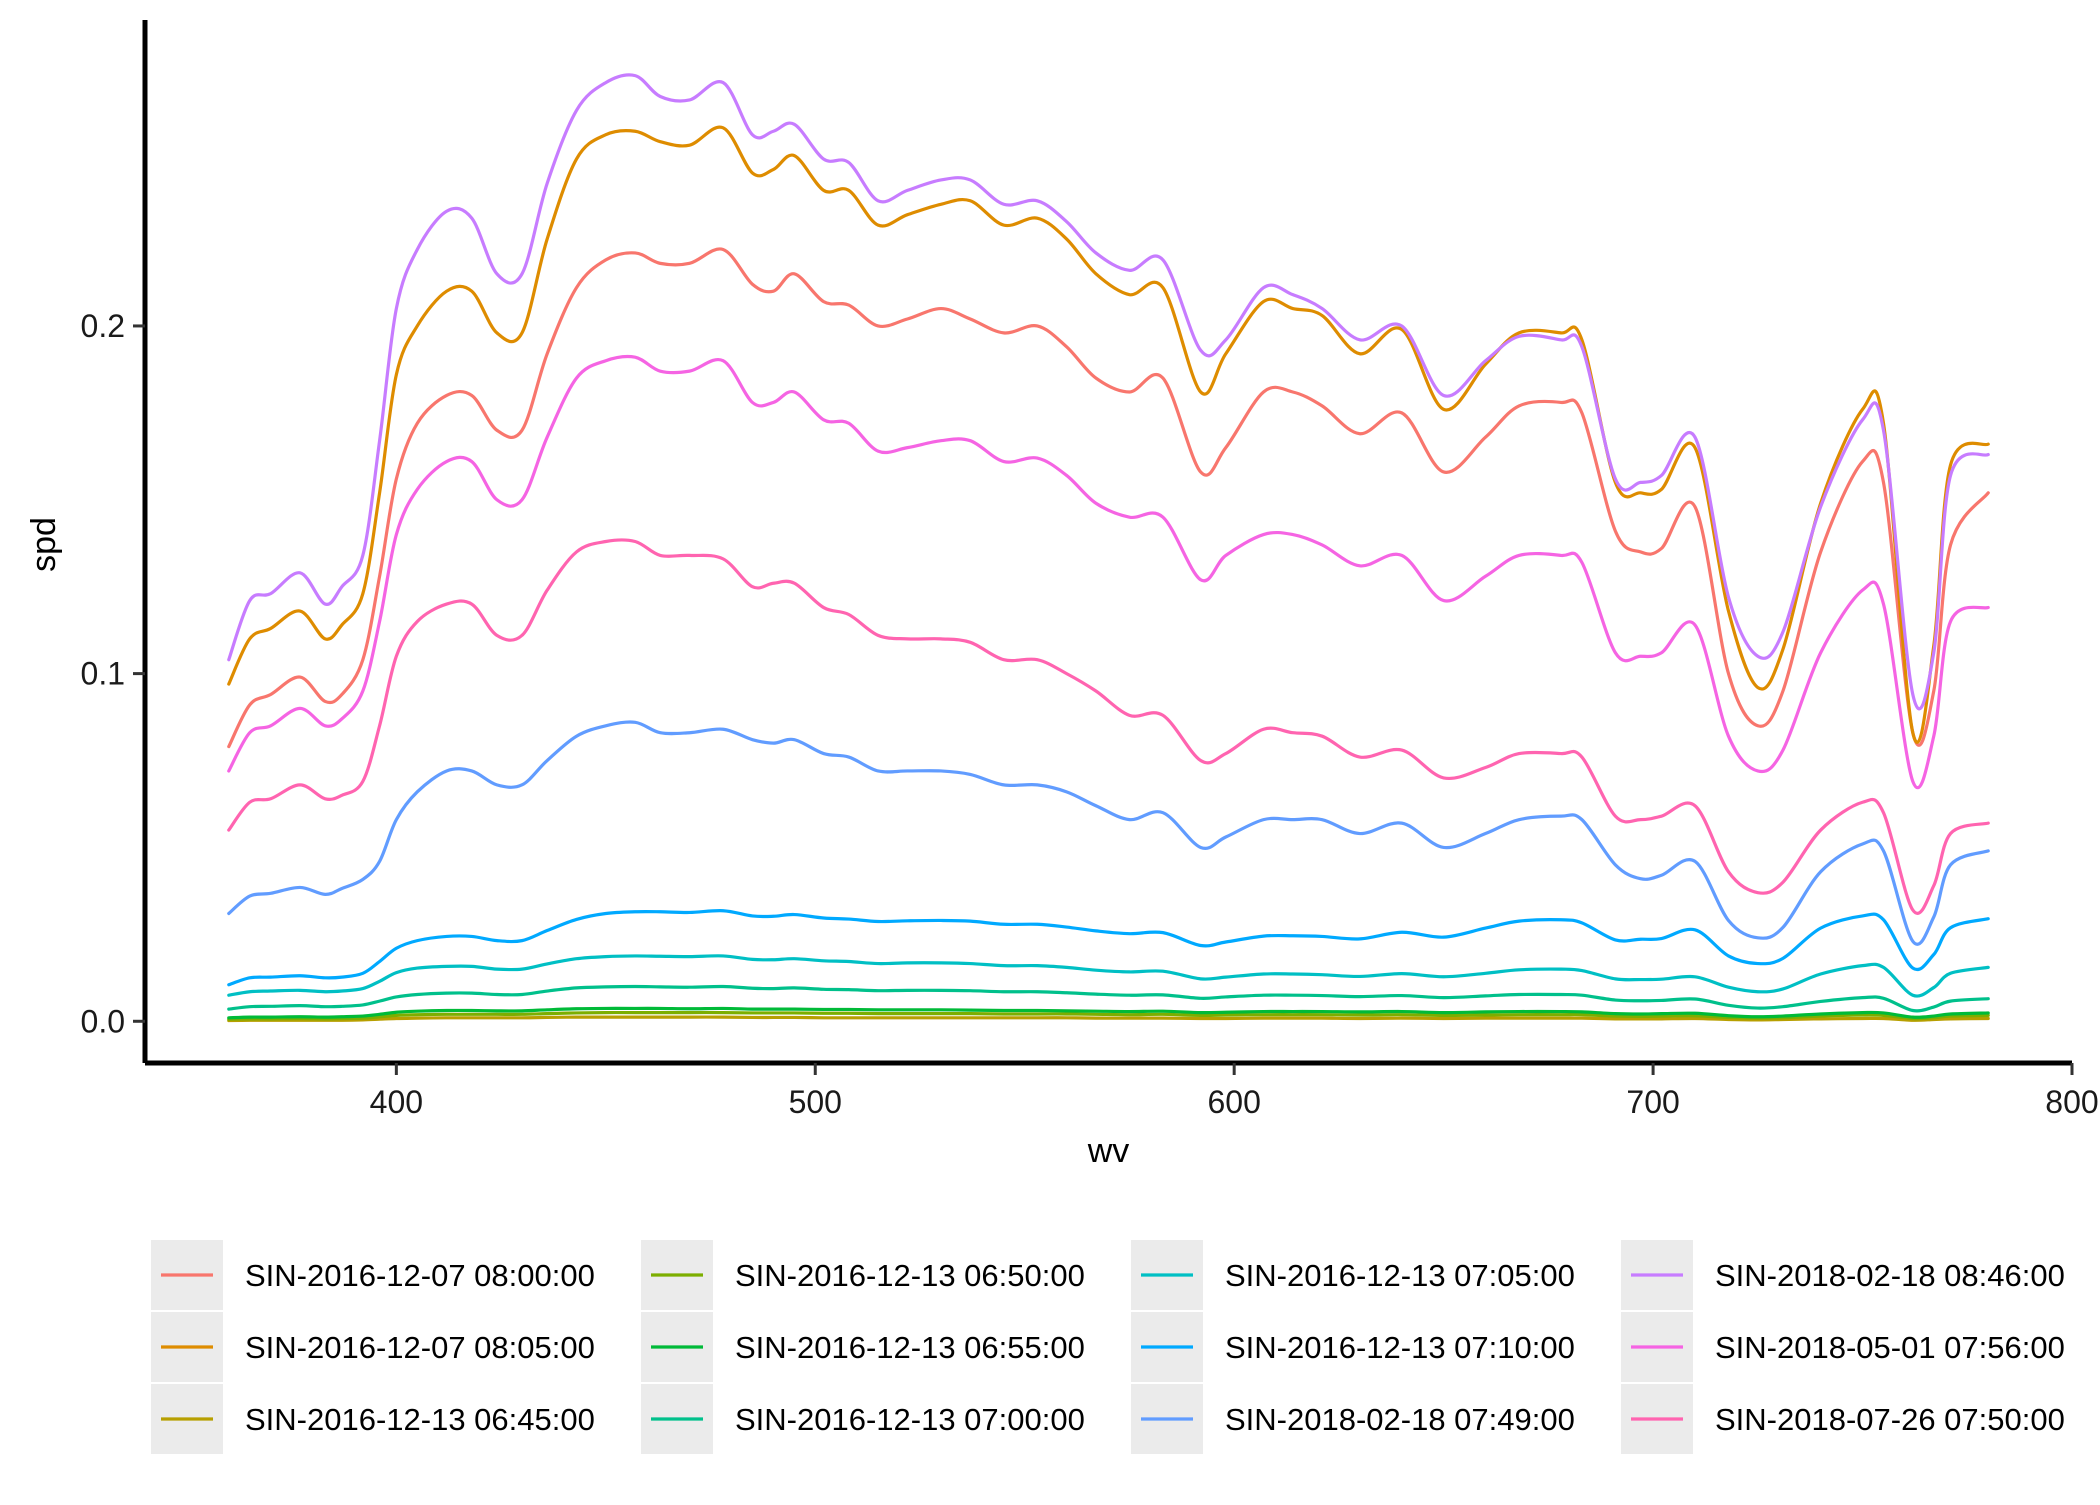 Image resolution: width=2100 pixels, height=1505 pixels. What do you see at coordinates (396, 1102) in the screenshot?
I see `x-tick-label: 400` at bounding box center [396, 1102].